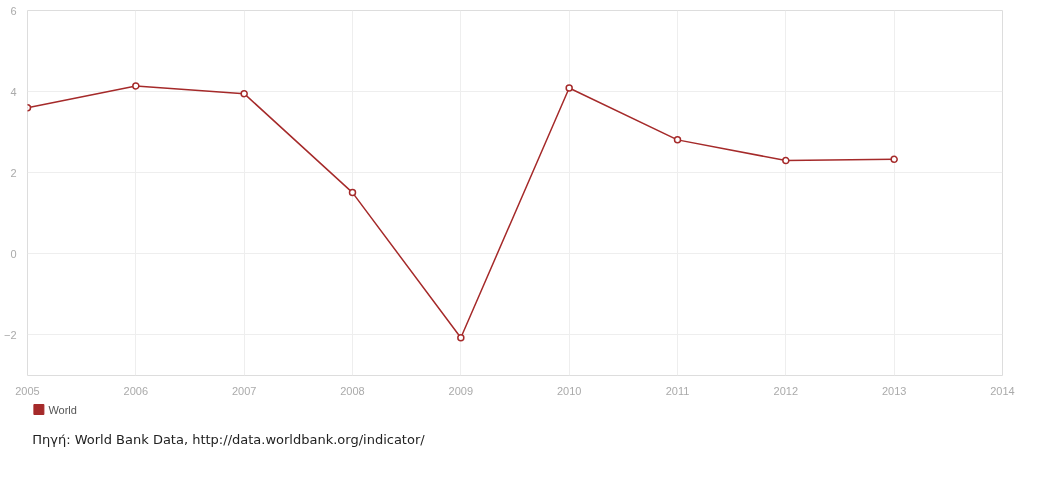 This screenshot has width=1042, height=497. Describe the element at coordinates (27, 390) in the screenshot. I see `x-tick-label: 2005` at that location.